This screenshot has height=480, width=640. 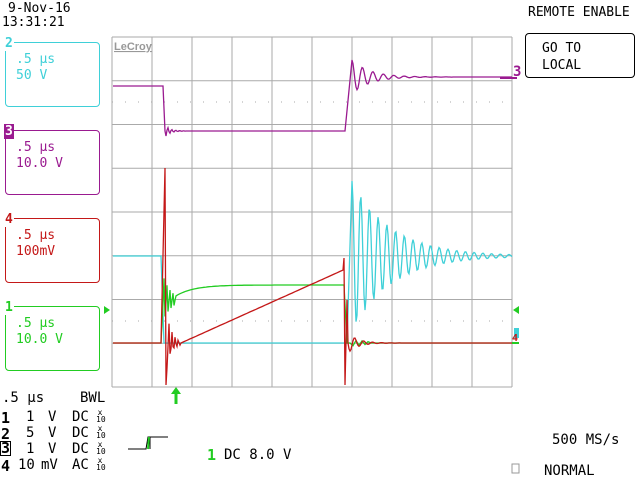 I want to click on lecroy-logo: LeCroy, so click(x=133, y=47).